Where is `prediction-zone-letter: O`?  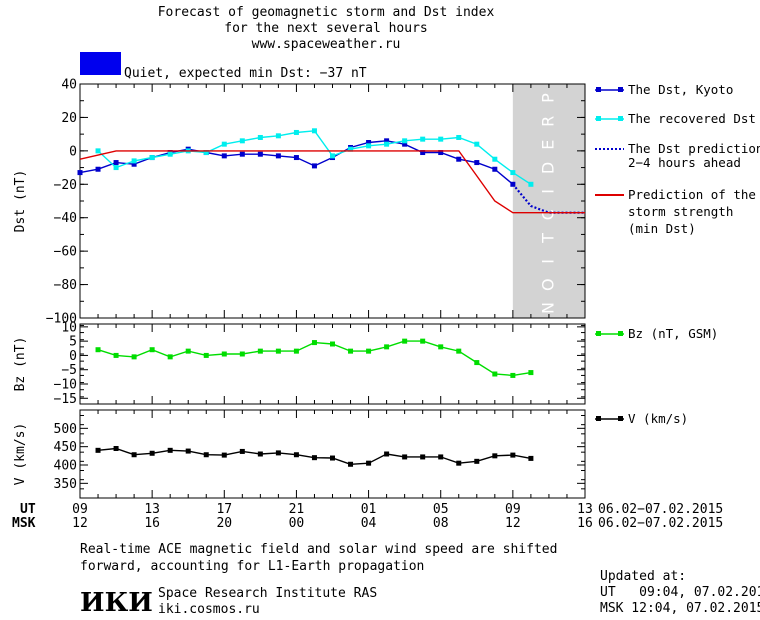
prediction-zone-letter: O is located at coordinates (547, 284).